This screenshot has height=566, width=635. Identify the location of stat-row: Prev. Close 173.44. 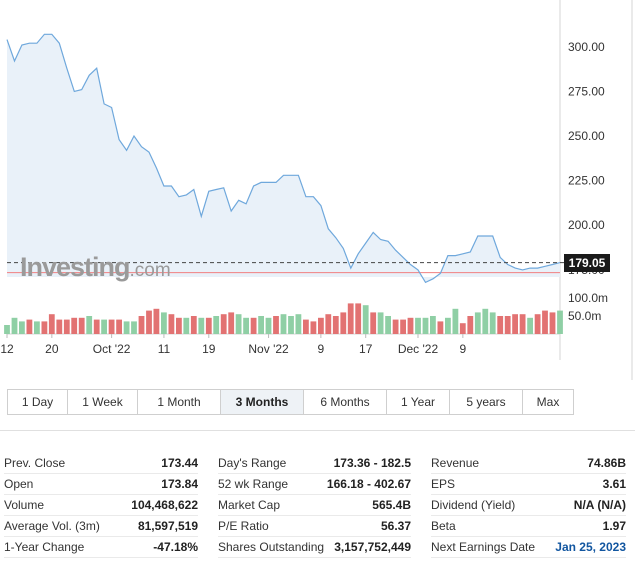
(101, 463).